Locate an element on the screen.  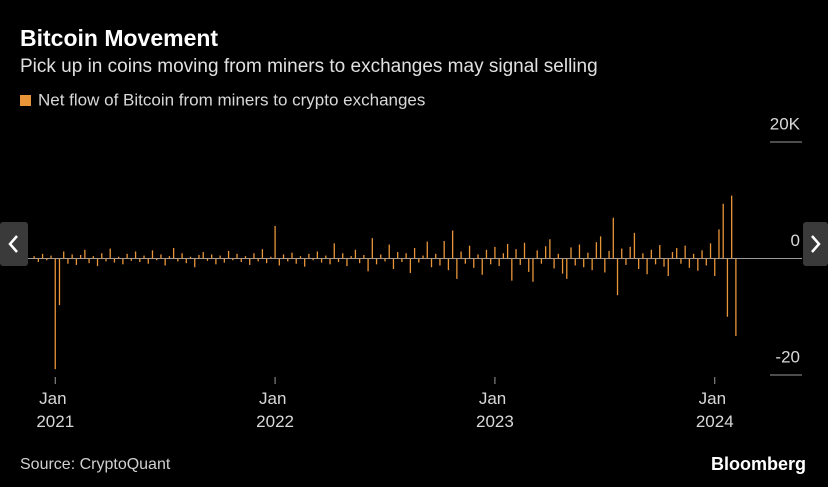
legend-swatch is located at coordinates (25, 100).